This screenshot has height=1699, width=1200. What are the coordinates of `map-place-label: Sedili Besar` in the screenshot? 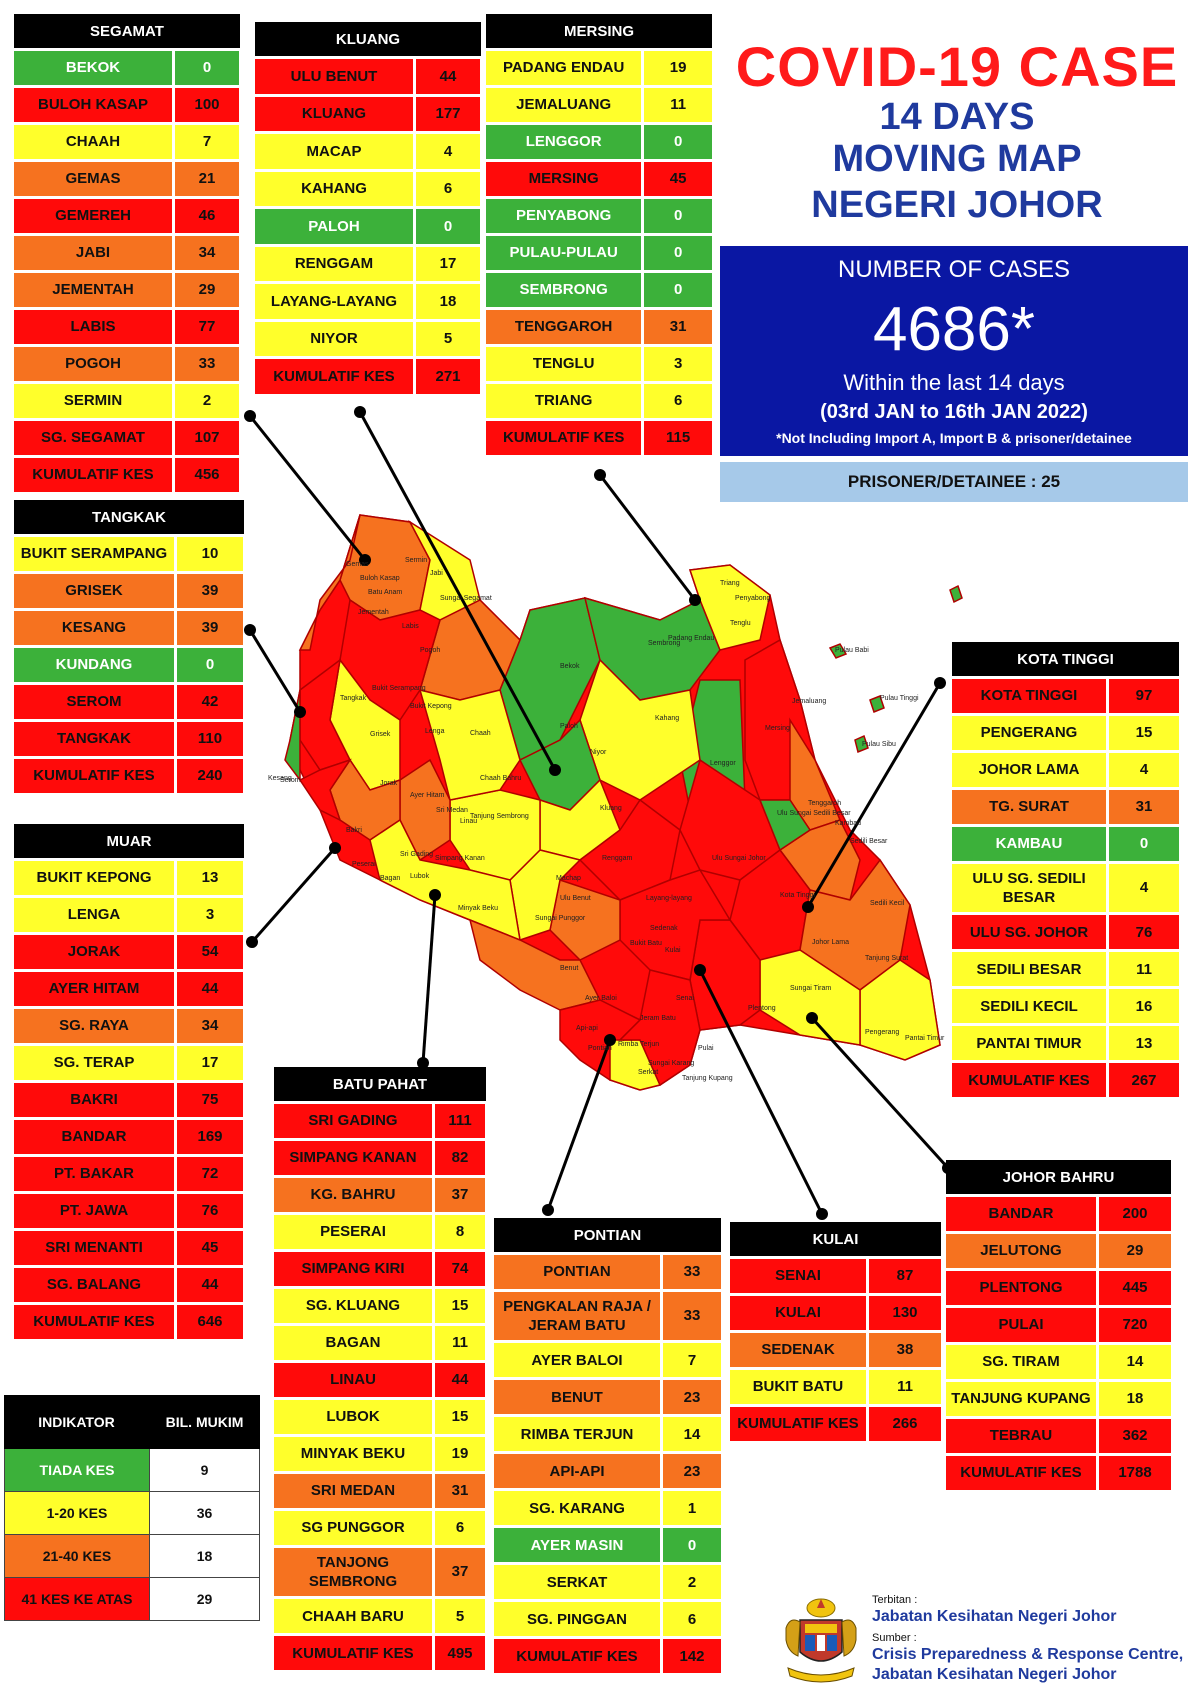 It's located at (869, 841).